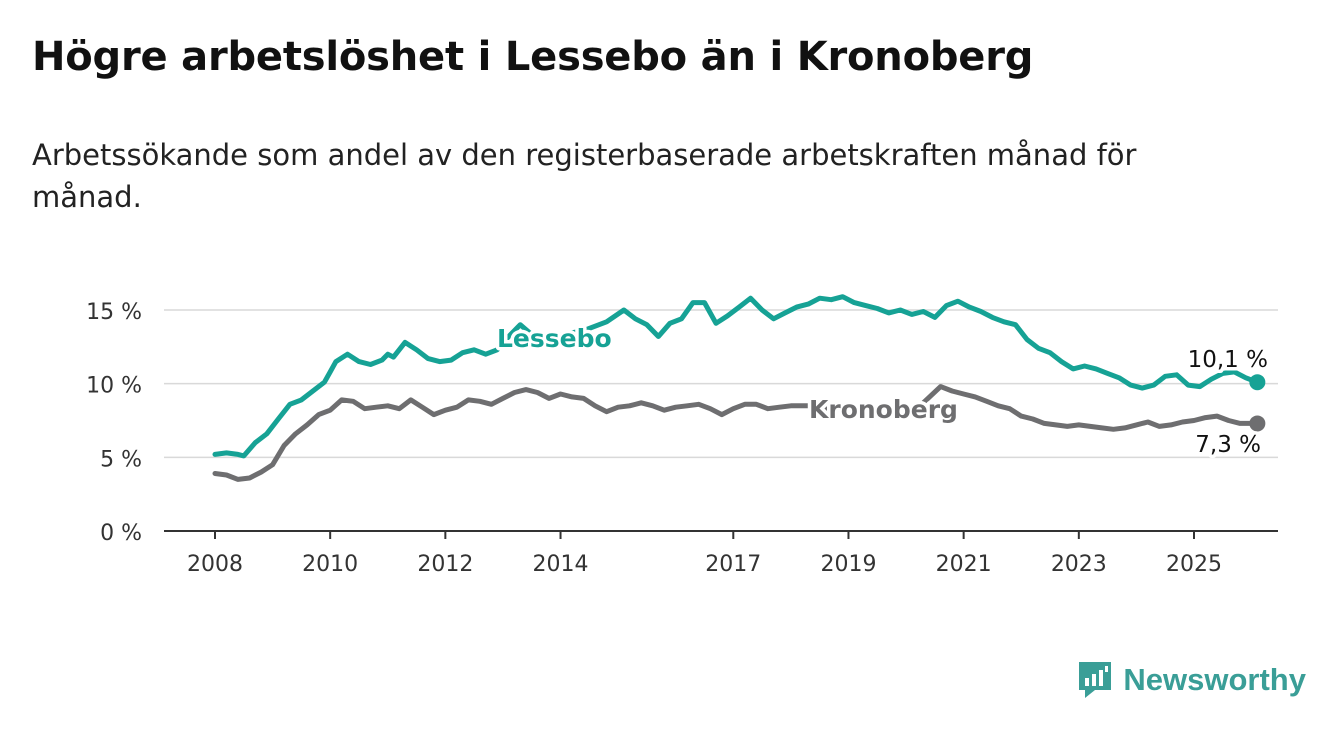  What do you see at coordinates (733, 564) in the screenshot?
I see `x-tick-label: 2017` at bounding box center [733, 564].